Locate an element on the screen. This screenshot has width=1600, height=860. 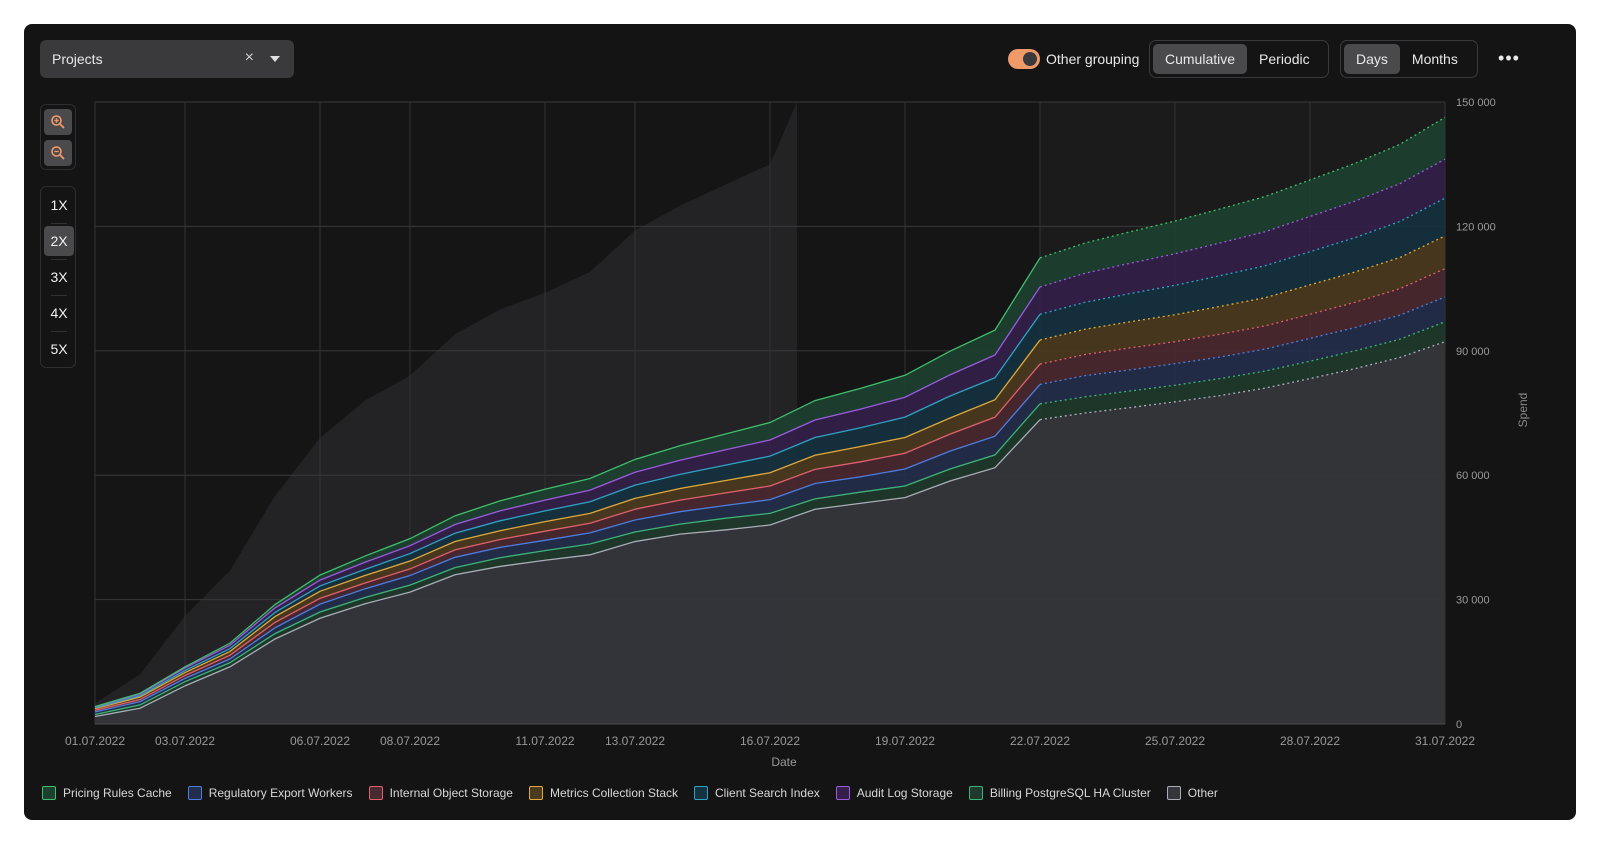
x-tick-label: 22.07.2022 is located at coordinates (1040, 741).